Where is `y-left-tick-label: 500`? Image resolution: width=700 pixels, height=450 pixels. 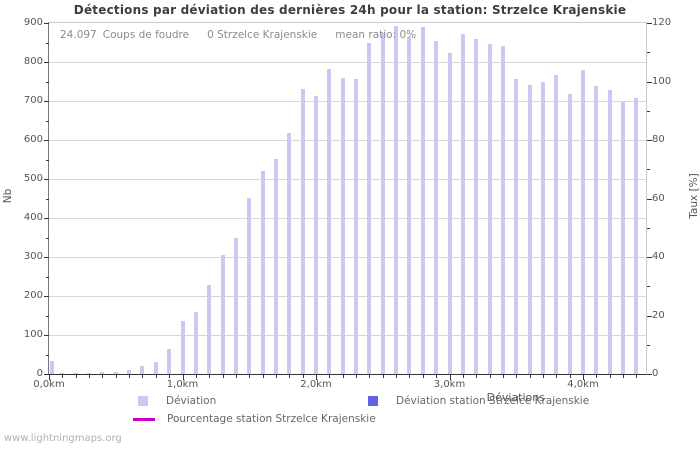
y-left-tick-label: 500 is located at coordinates (33, 178).